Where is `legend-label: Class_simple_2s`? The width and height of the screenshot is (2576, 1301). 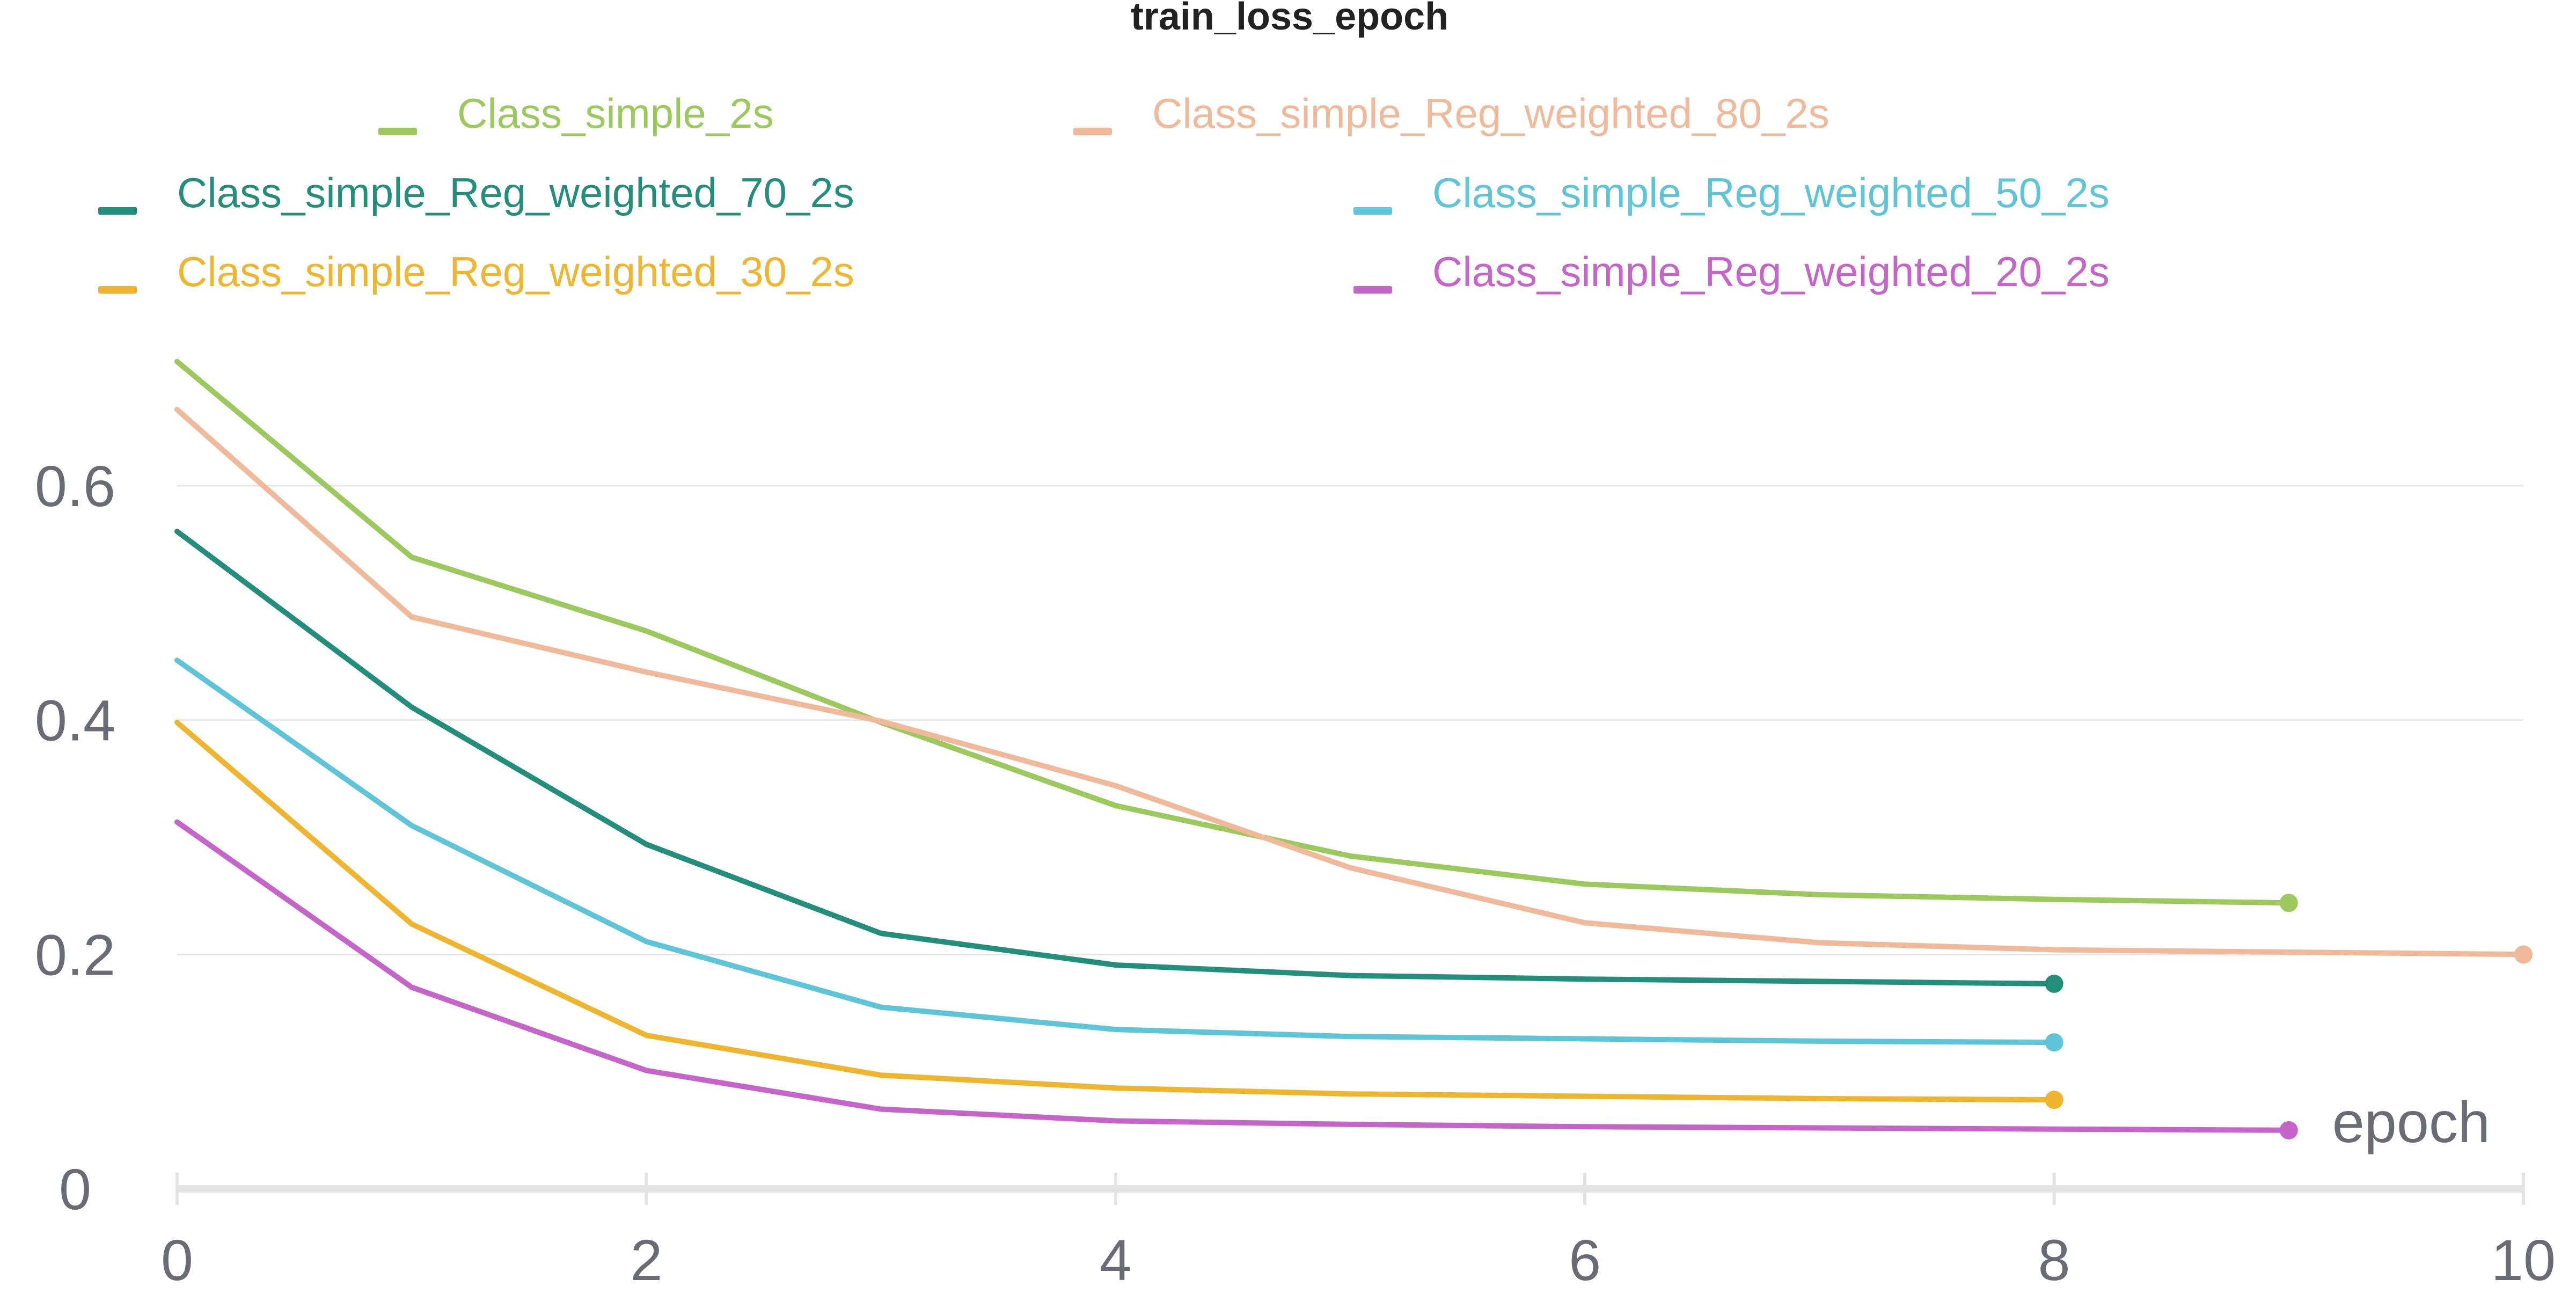 legend-label: Class_simple_2s is located at coordinates (615, 113).